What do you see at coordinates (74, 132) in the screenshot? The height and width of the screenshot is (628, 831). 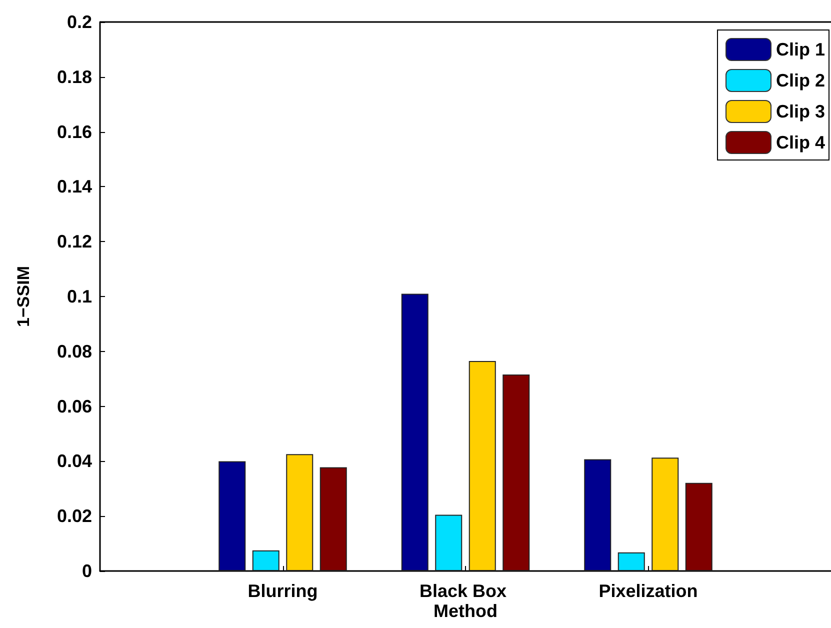 I see `y-tick-label: 0.16` at bounding box center [74, 132].